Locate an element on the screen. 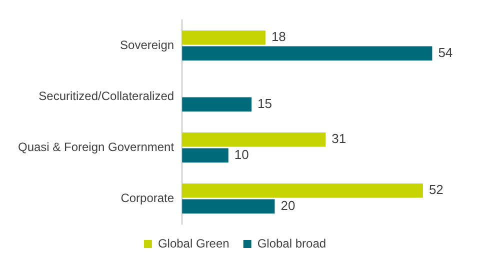 Image resolution: width=490 pixels, height=265 pixels. data-label: 15 is located at coordinates (265, 103).